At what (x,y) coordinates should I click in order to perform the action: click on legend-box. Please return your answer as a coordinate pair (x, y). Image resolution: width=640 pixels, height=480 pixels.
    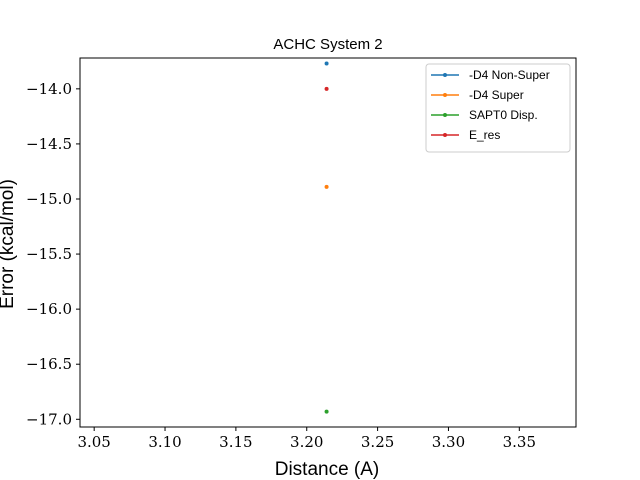
    Looking at the image, I should click on (498, 108).